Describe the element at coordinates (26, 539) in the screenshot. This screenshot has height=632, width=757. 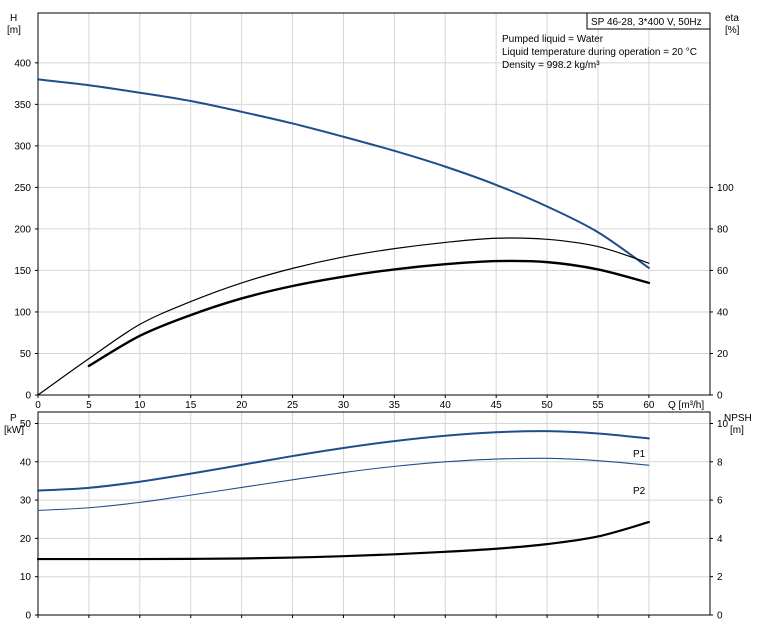
I see `bottom-left-y-tick-label: 20` at that location.